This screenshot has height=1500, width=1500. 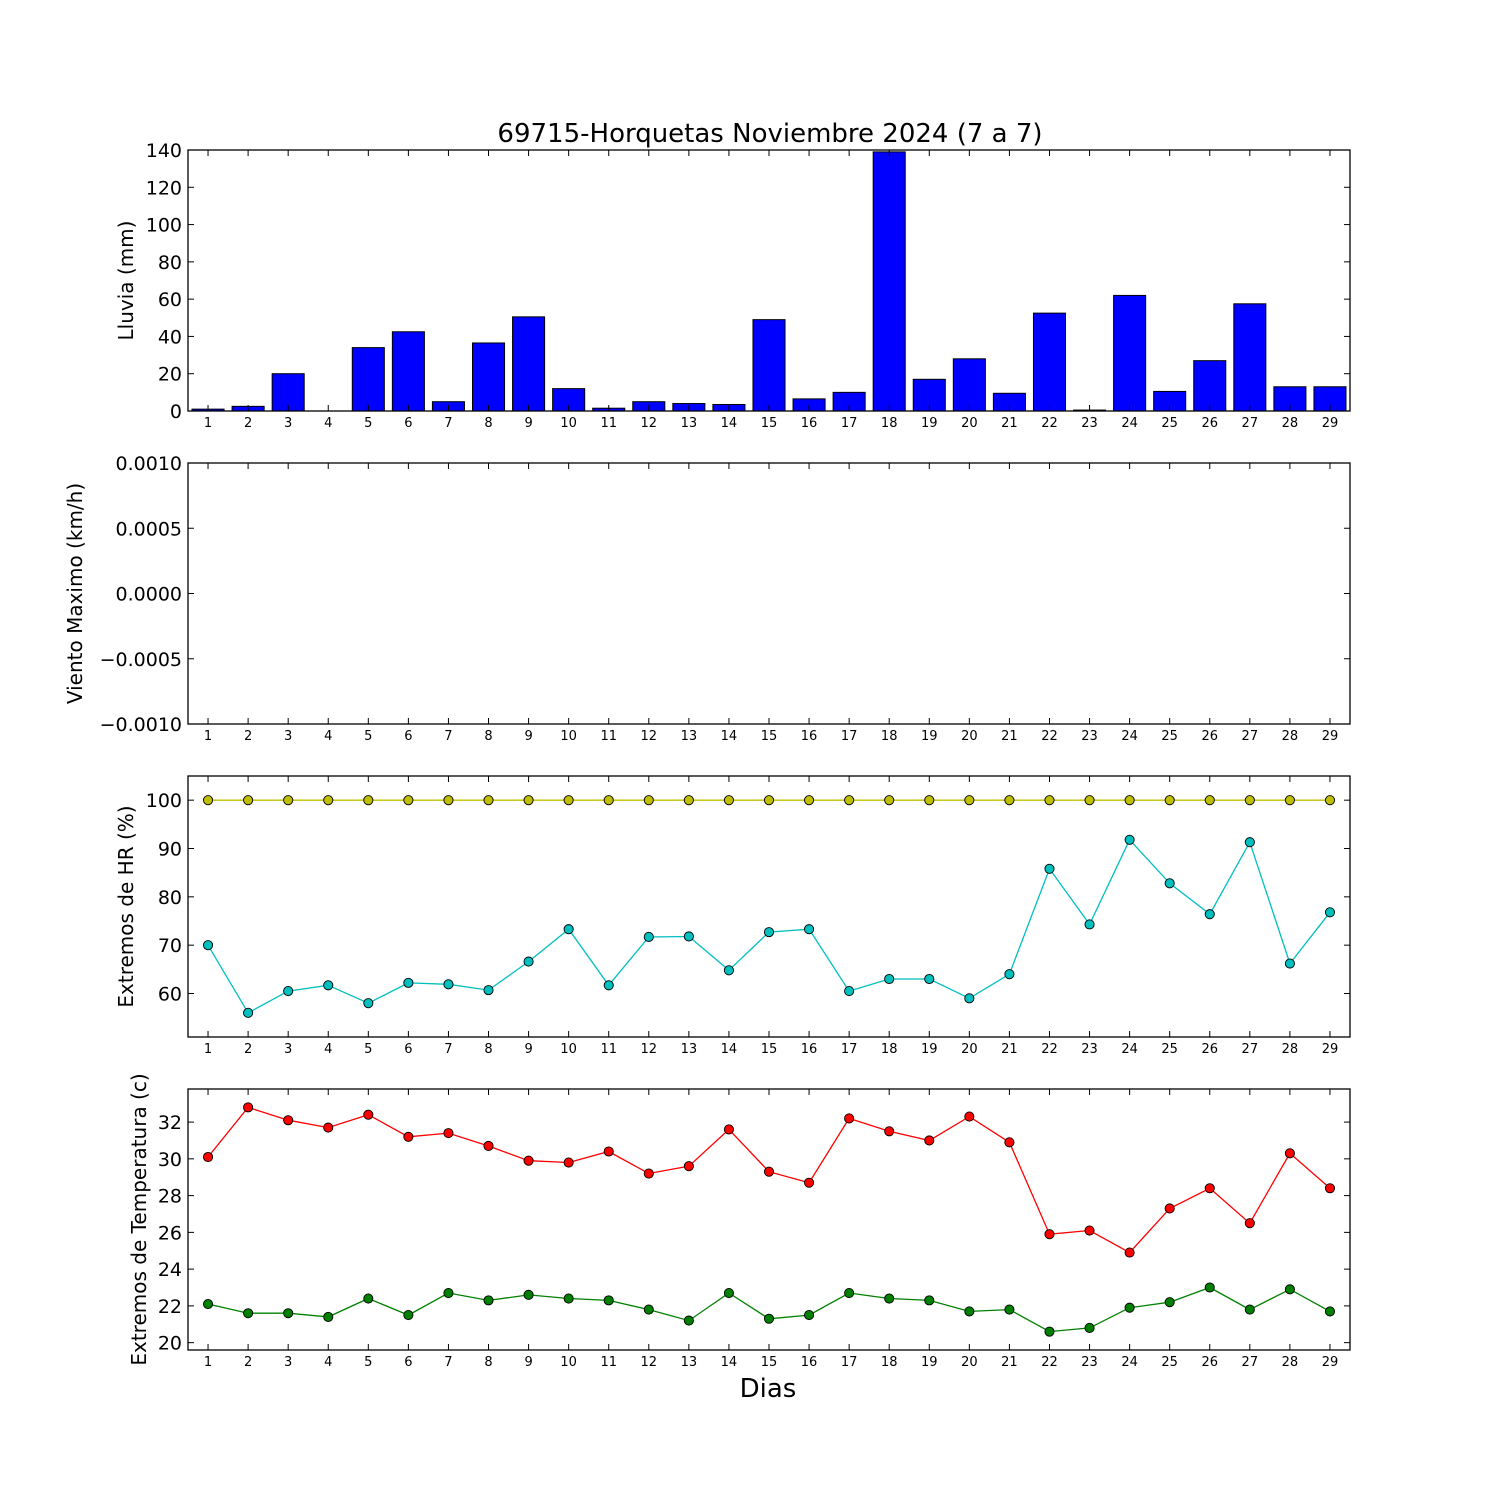 What do you see at coordinates (164, 188) in the screenshot?
I see `rain-y-tick-label-6: 120` at bounding box center [164, 188].